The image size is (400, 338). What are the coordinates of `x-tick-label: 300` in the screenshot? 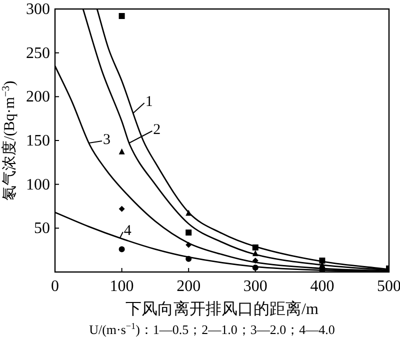 It's located at (255, 286).